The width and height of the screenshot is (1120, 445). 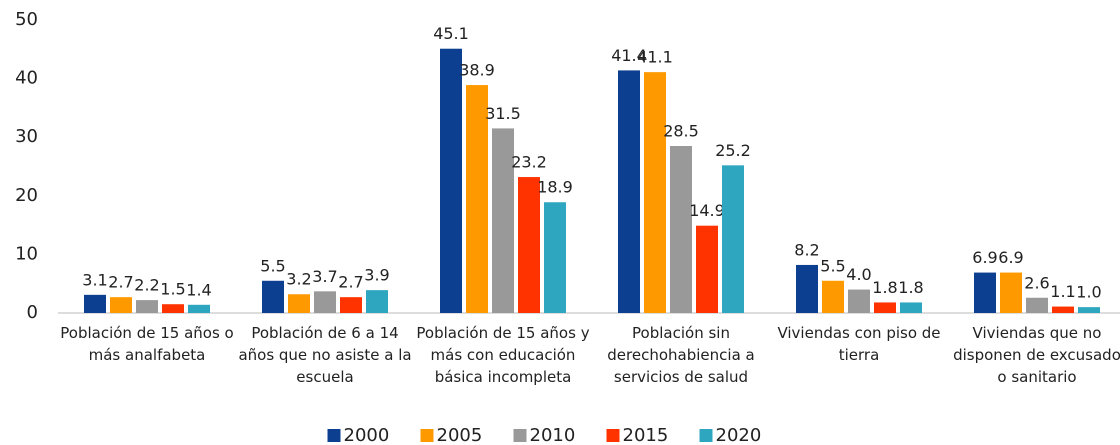 What do you see at coordinates (681, 130) in the screenshot?
I see `data-label: 28.5` at bounding box center [681, 130].